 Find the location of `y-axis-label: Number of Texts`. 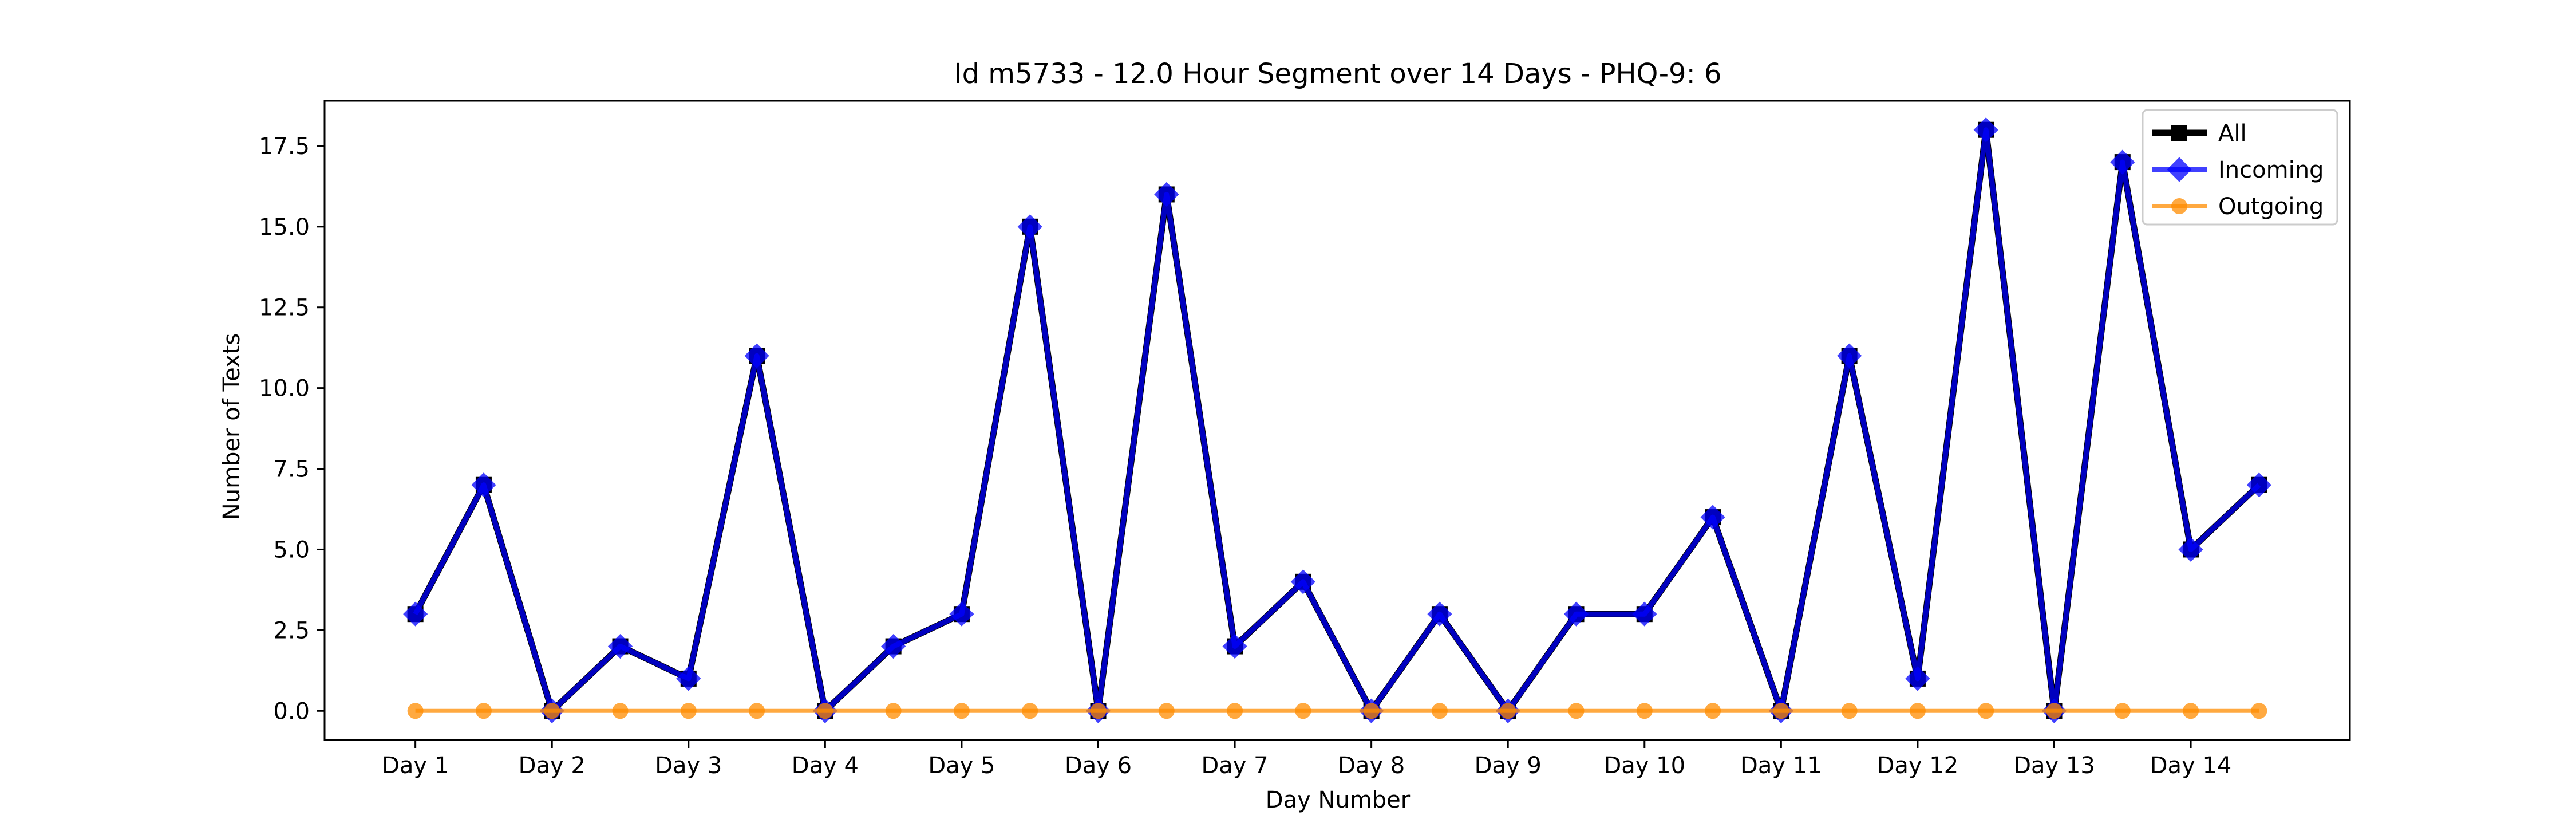

y-axis-label: Number of Texts is located at coordinates (232, 427).